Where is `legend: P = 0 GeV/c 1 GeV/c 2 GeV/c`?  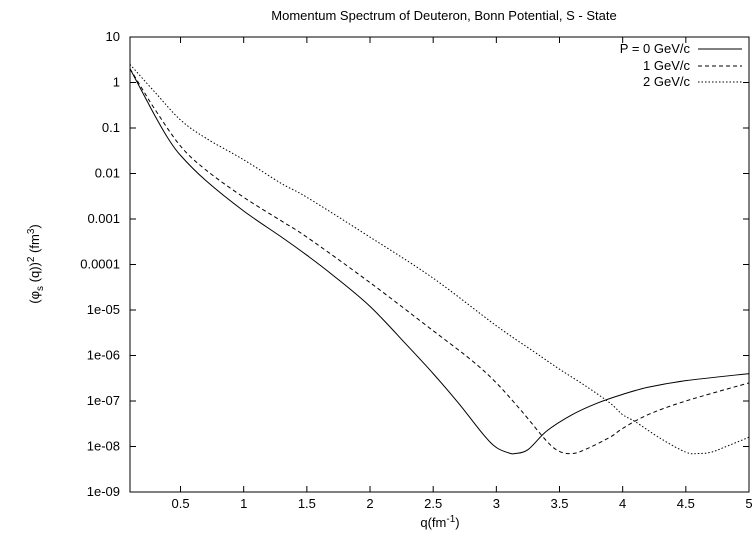
legend: P = 0 GeV/c 1 GeV/c 2 GeV/c is located at coordinates (681, 65).